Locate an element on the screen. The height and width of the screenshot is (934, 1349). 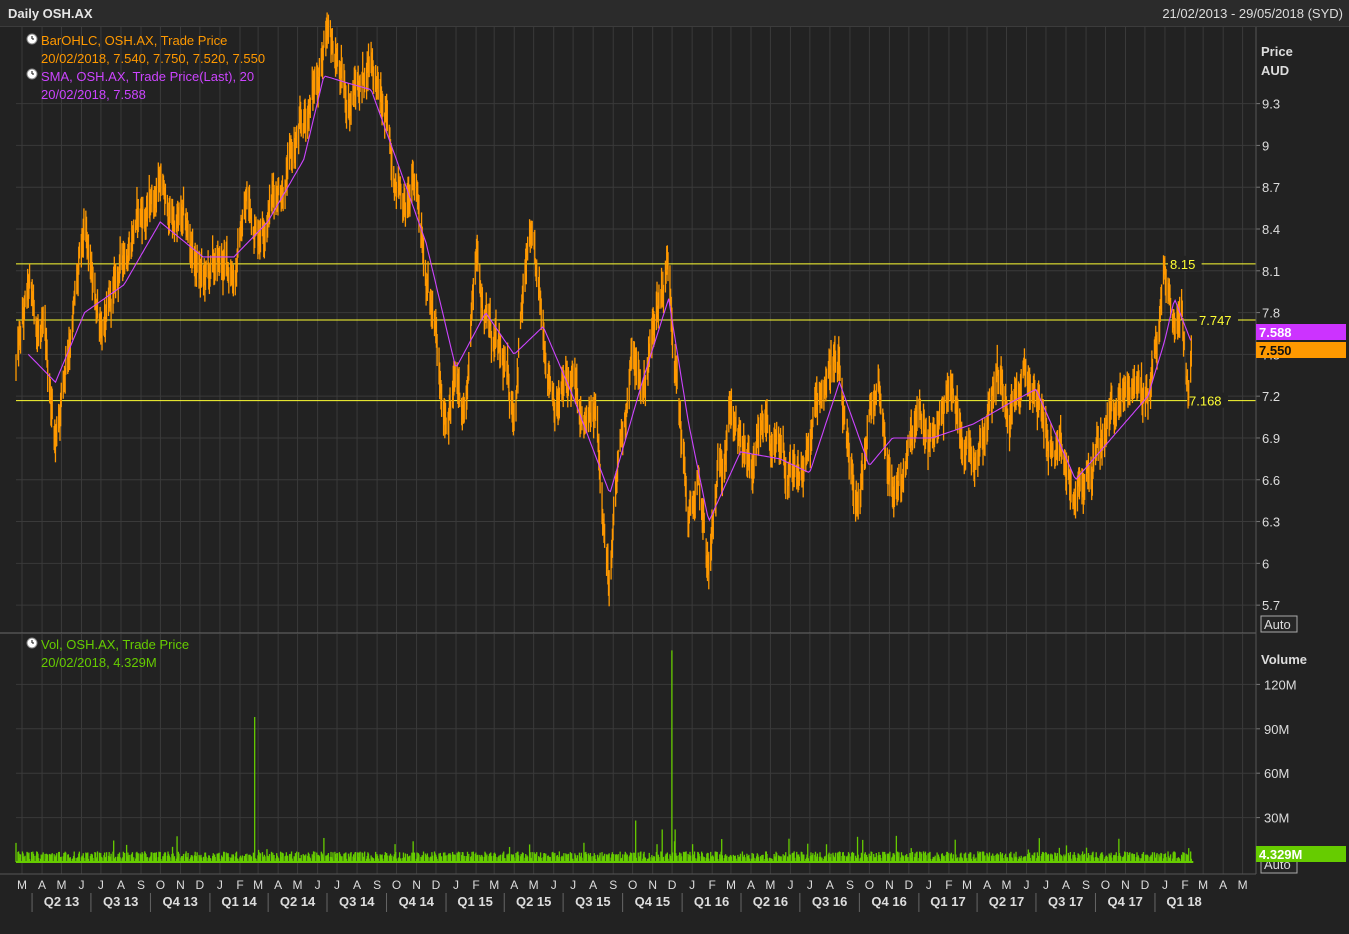
volume-legend-line2: 20/02/2018, 4.329M is located at coordinates (99, 662).